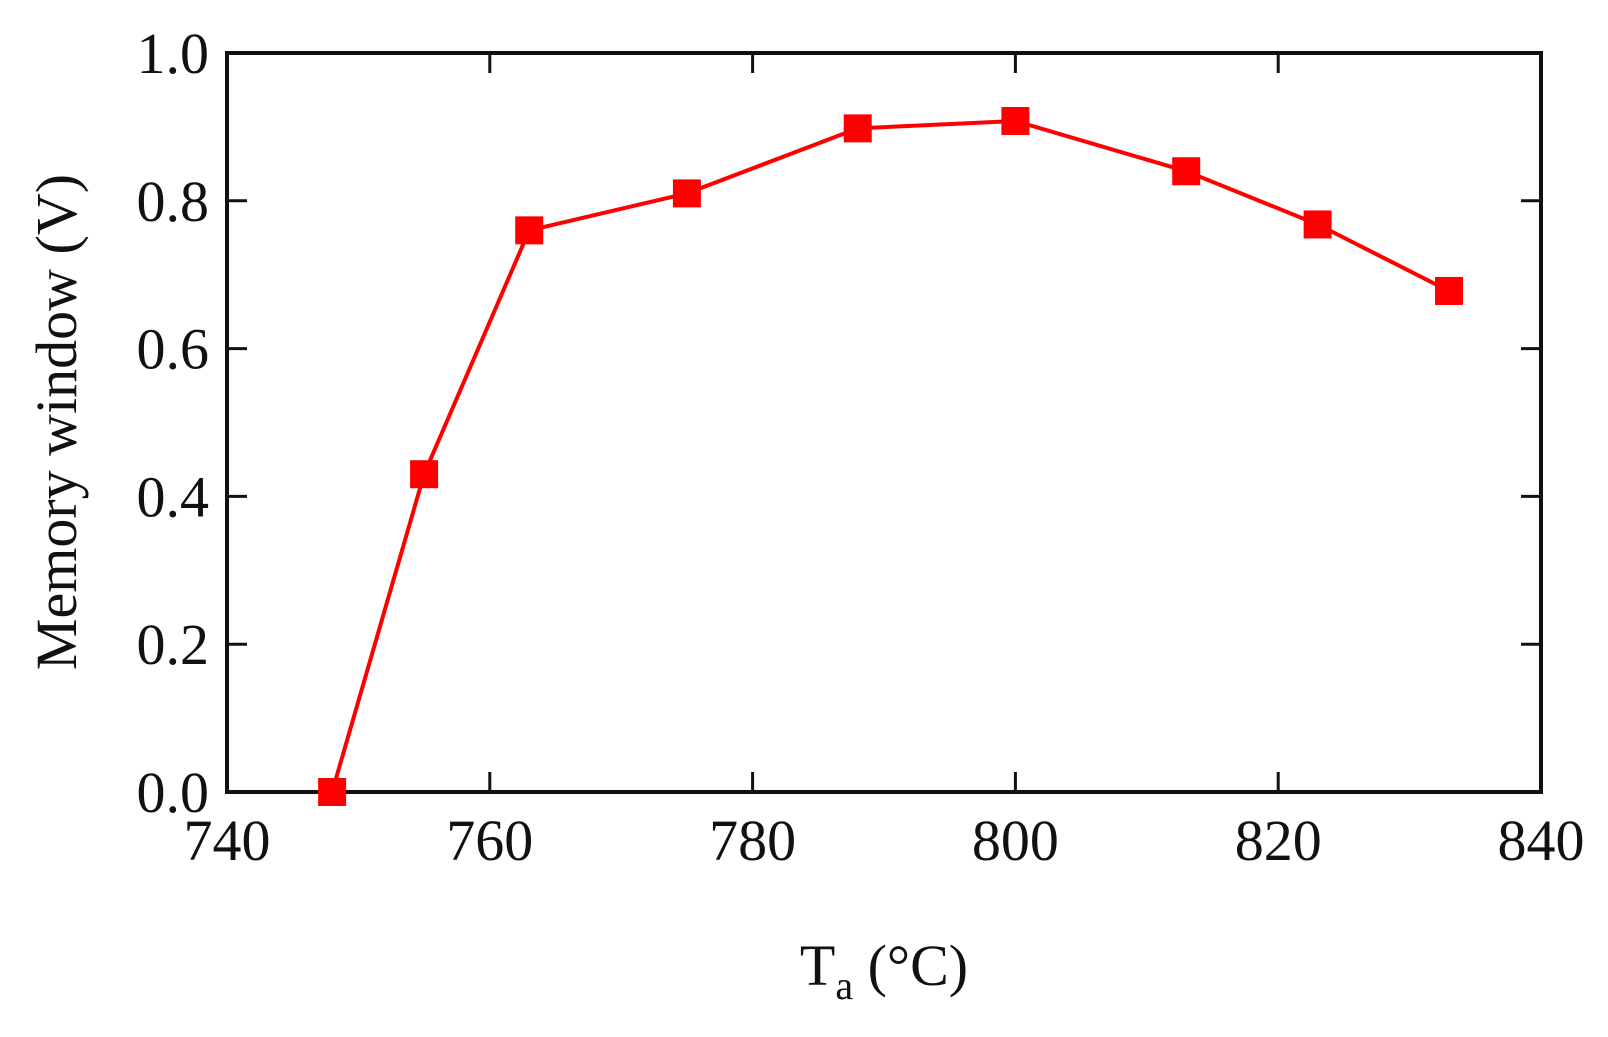  Describe the element at coordinates (173, 201) in the screenshot. I see `y-tick-label: 0.8` at that location.